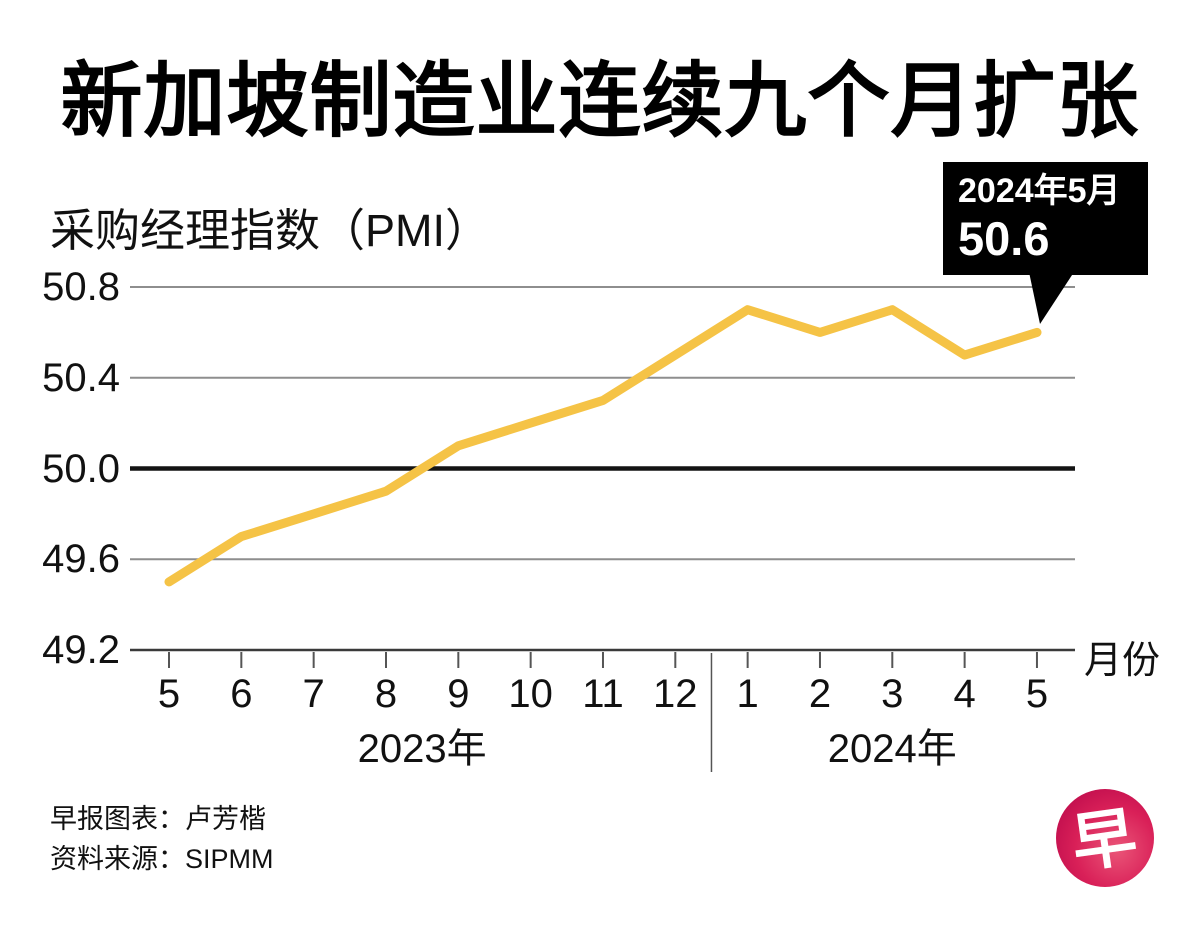 The height and width of the screenshot is (936, 1200). What do you see at coordinates (81, 650) in the screenshot?
I see `y-axis-tick-label: 49.2` at bounding box center [81, 650].